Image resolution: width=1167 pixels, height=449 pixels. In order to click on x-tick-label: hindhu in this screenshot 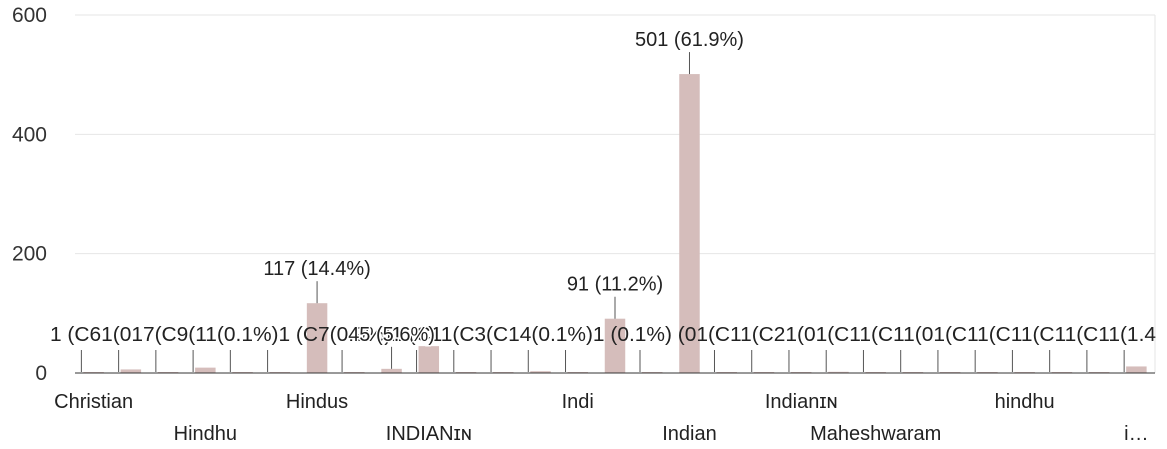, I will do `click(1025, 402)`.